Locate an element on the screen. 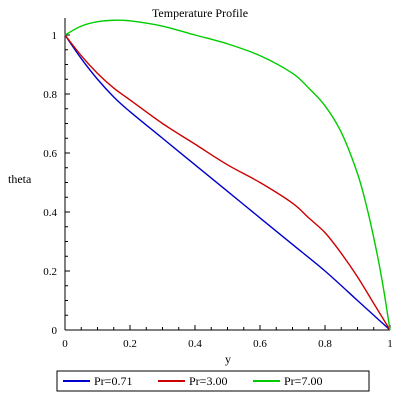 Image resolution: width=400 pixels, height=400 pixels. y-tick-label: 1 is located at coordinates (55, 36).